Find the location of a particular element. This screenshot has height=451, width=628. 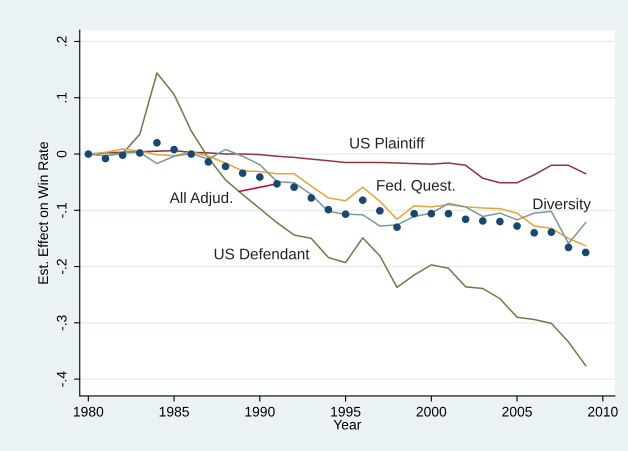

series-label: Diversity is located at coordinates (562, 205).